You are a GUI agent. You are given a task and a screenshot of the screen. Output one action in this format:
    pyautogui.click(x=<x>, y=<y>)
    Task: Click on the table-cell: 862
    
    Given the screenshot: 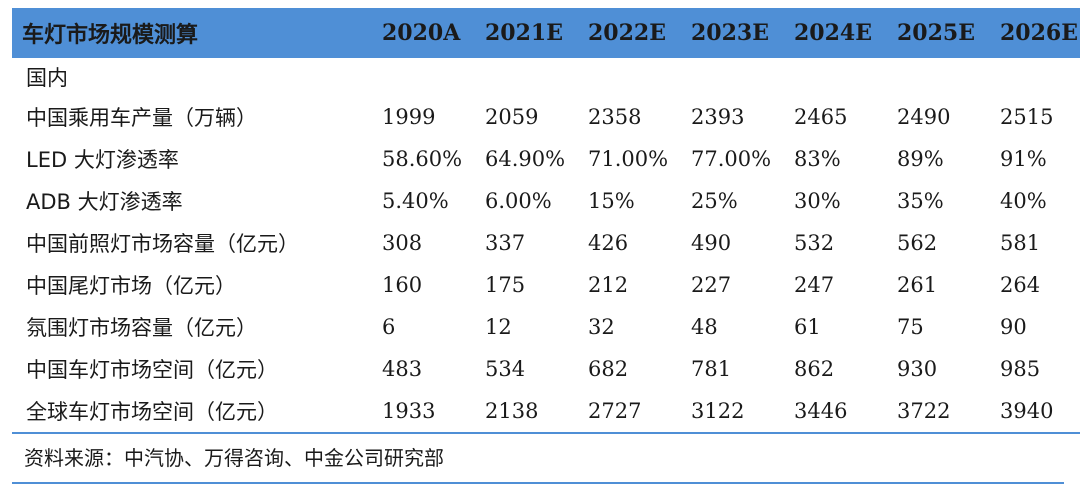 What is the action you would take?
    pyautogui.click(x=814, y=369)
    